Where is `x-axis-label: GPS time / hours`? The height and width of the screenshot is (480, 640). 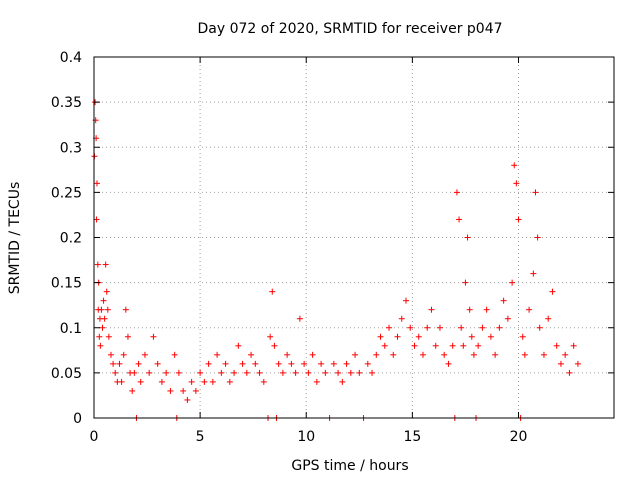
x-axis-label: GPS time / hours is located at coordinates (349, 466).